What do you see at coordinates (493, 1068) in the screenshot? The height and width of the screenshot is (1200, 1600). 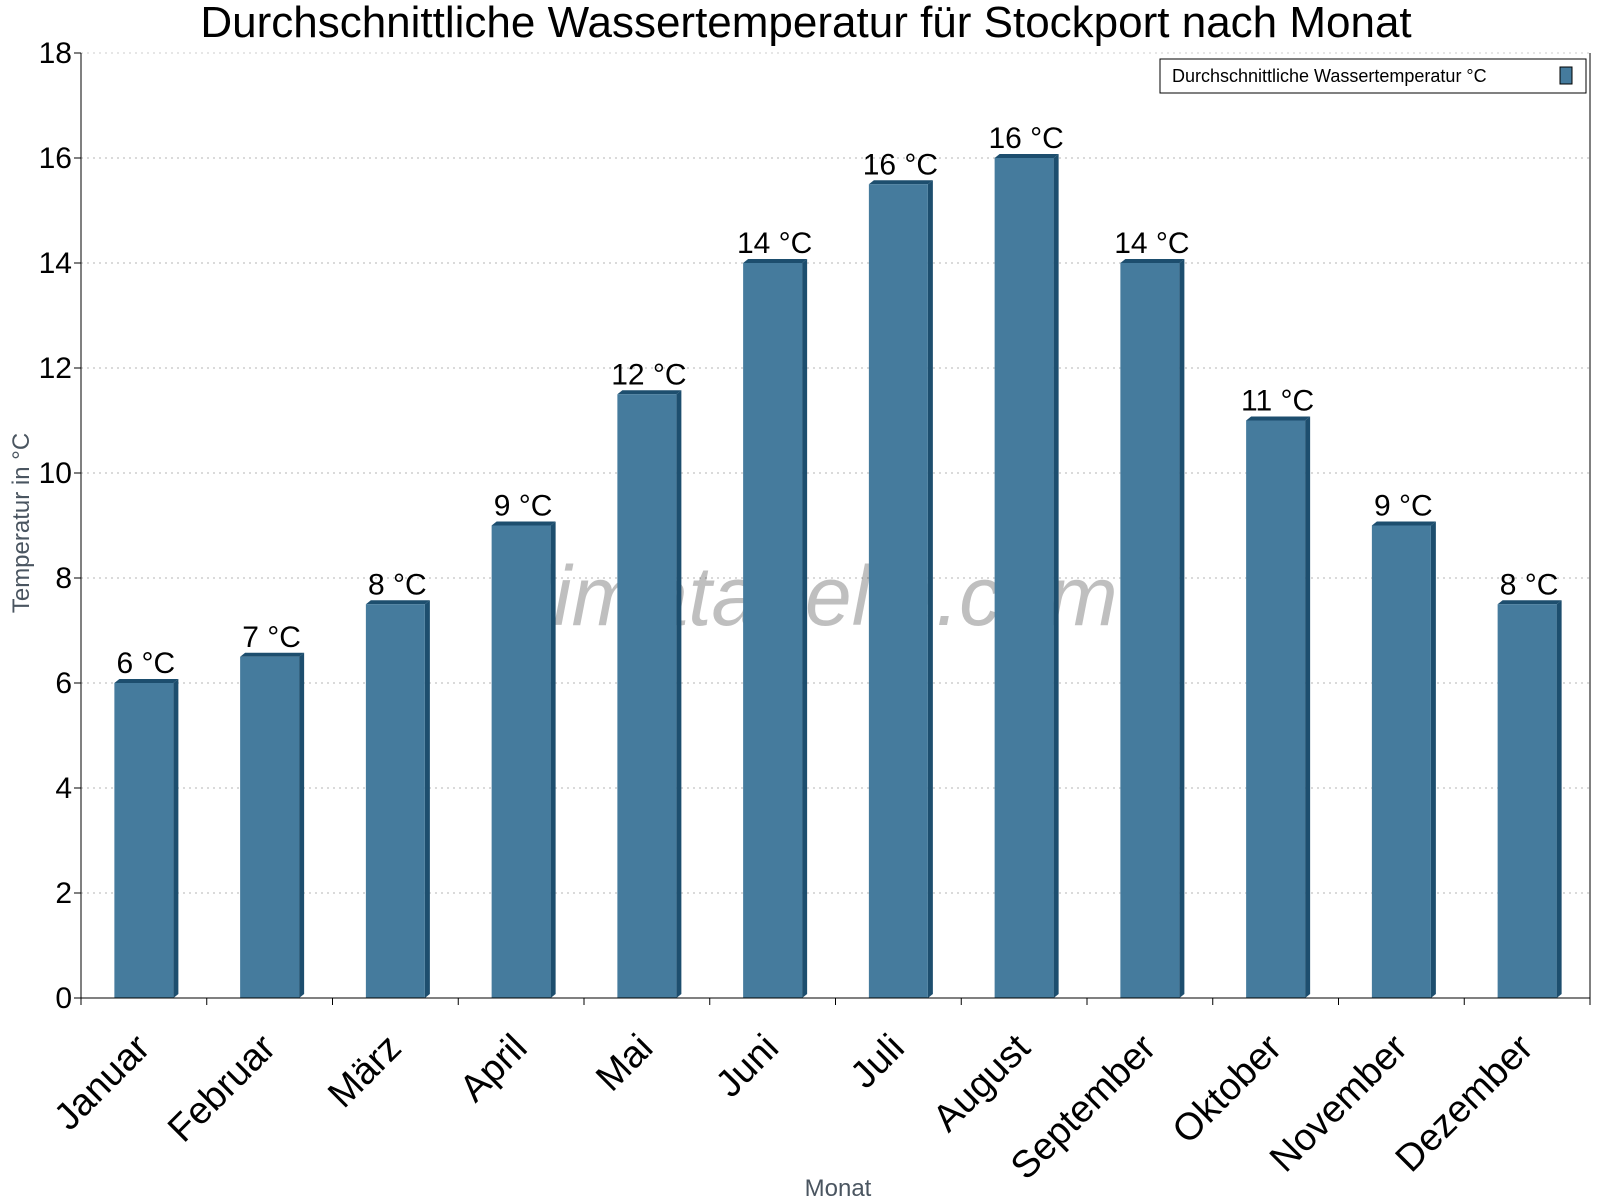 I see `x-tick-label: April` at bounding box center [493, 1068].